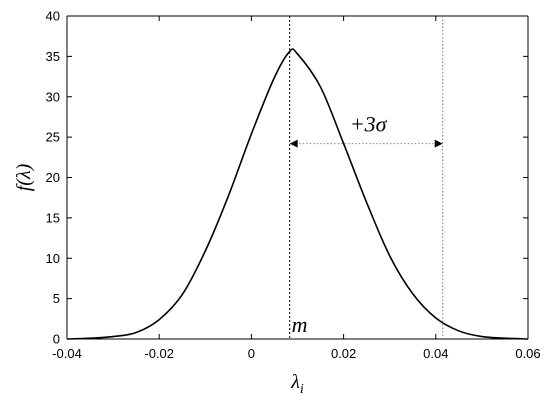 The image size is (550, 403). I want to click on x-axis-title-main: λ, so click(295, 382).